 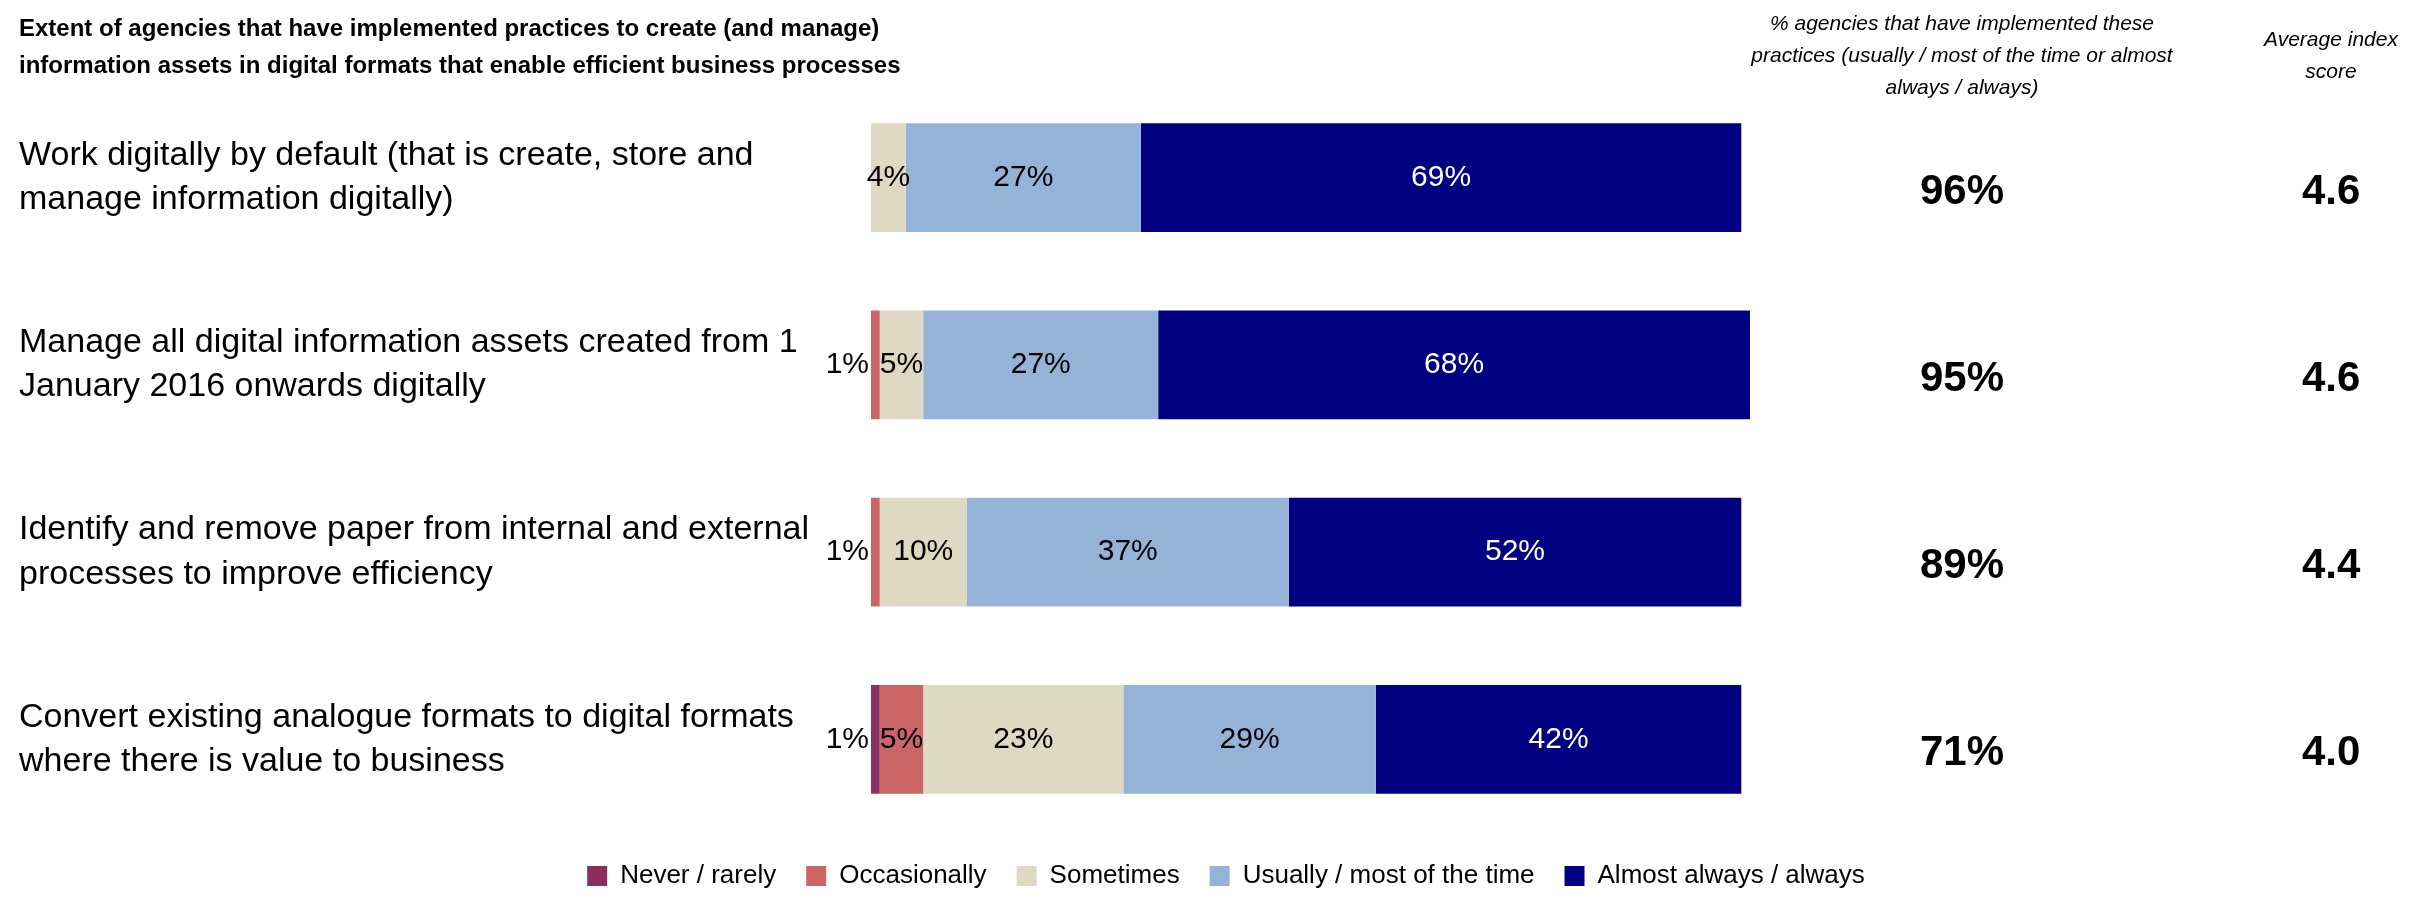 I want to click on legend-label: Usually / most of the time, so click(x=1388, y=874).